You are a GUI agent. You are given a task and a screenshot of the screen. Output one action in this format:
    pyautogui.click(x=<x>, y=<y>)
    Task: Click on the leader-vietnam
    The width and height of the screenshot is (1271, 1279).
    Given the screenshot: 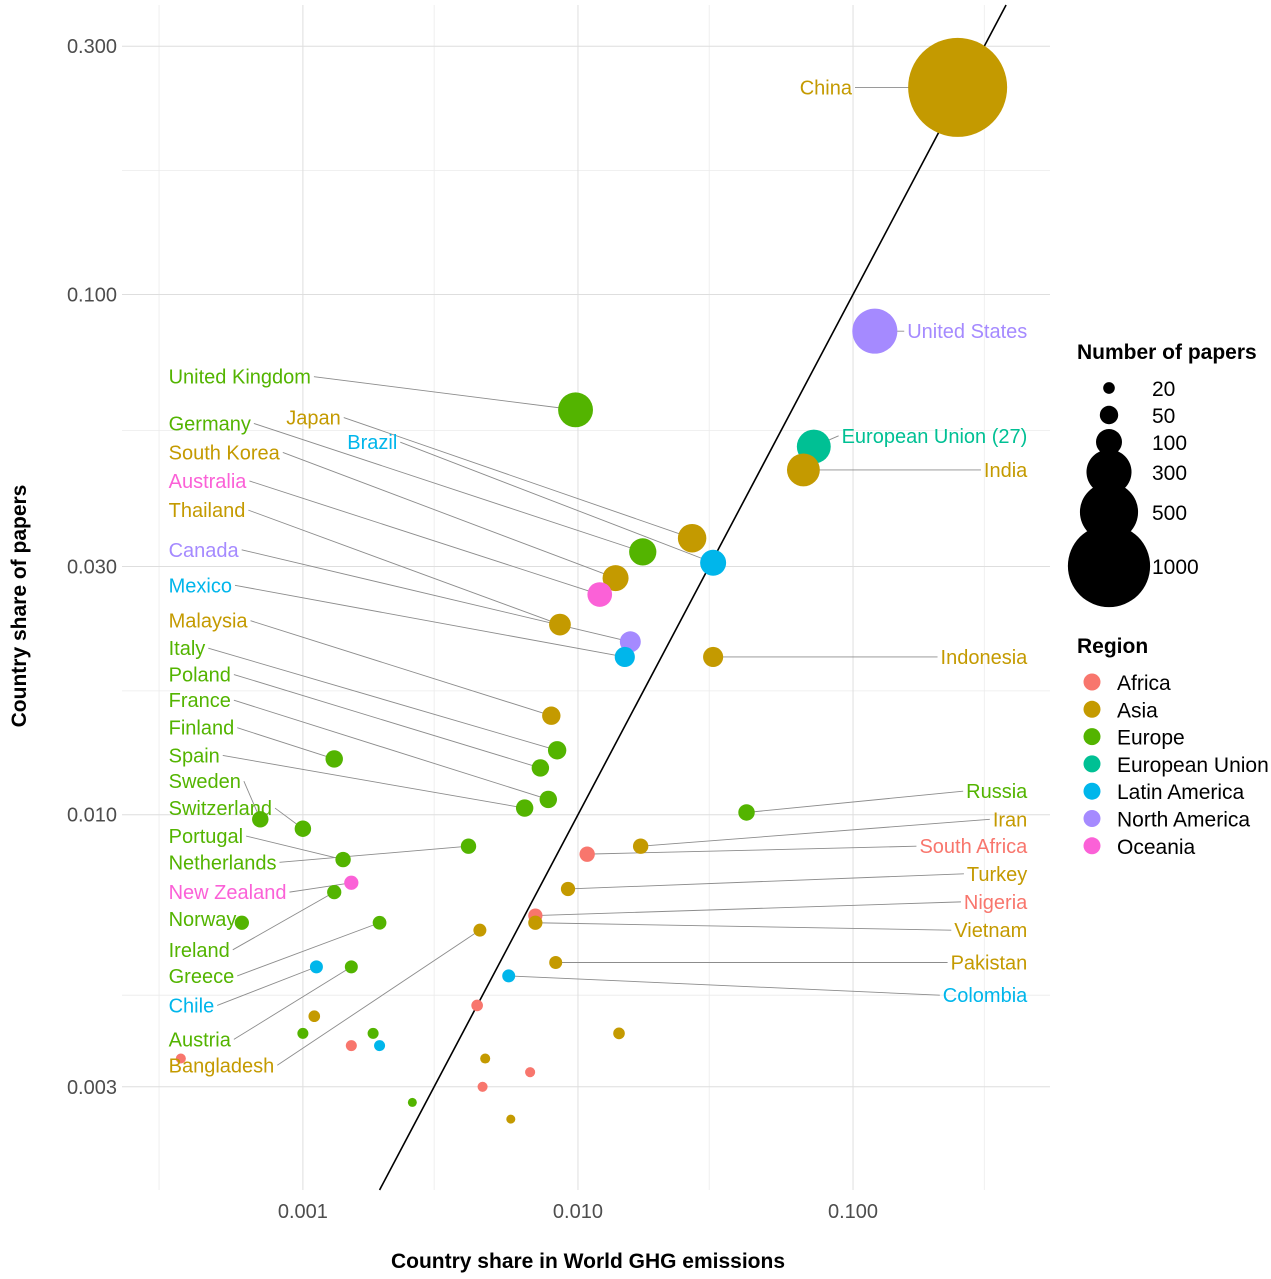 What is the action you would take?
    pyautogui.click(x=743, y=926)
    